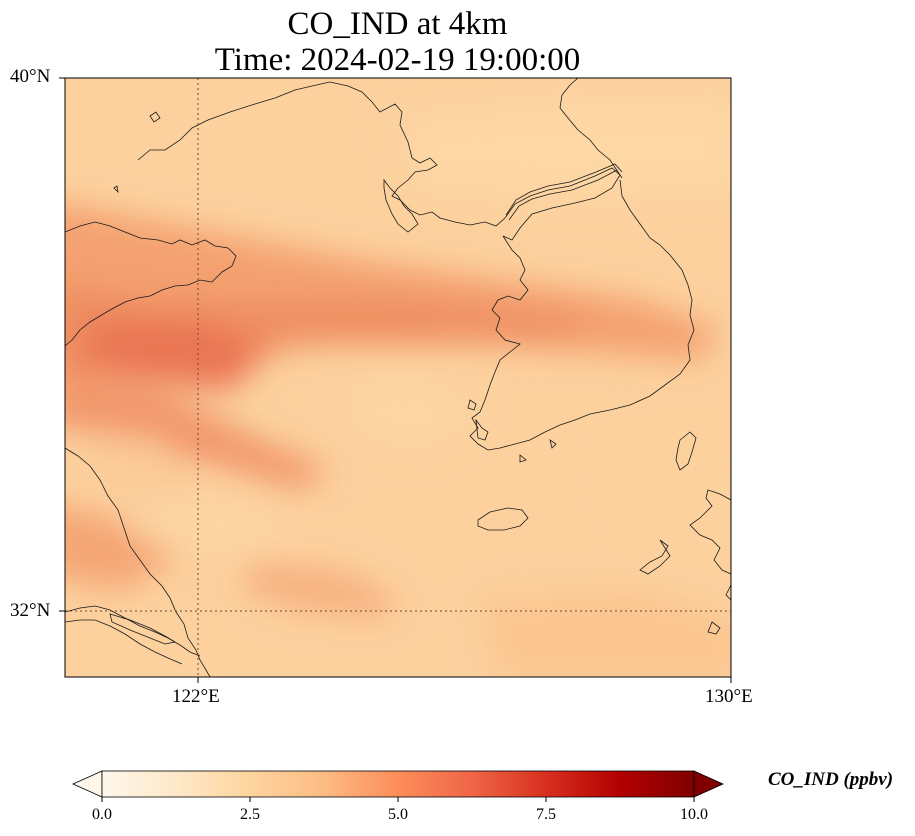 This screenshot has width=915, height=836. Describe the element at coordinates (831, 779) in the screenshot. I see `colorbar-title: CO_IND (ppbv)` at that location.